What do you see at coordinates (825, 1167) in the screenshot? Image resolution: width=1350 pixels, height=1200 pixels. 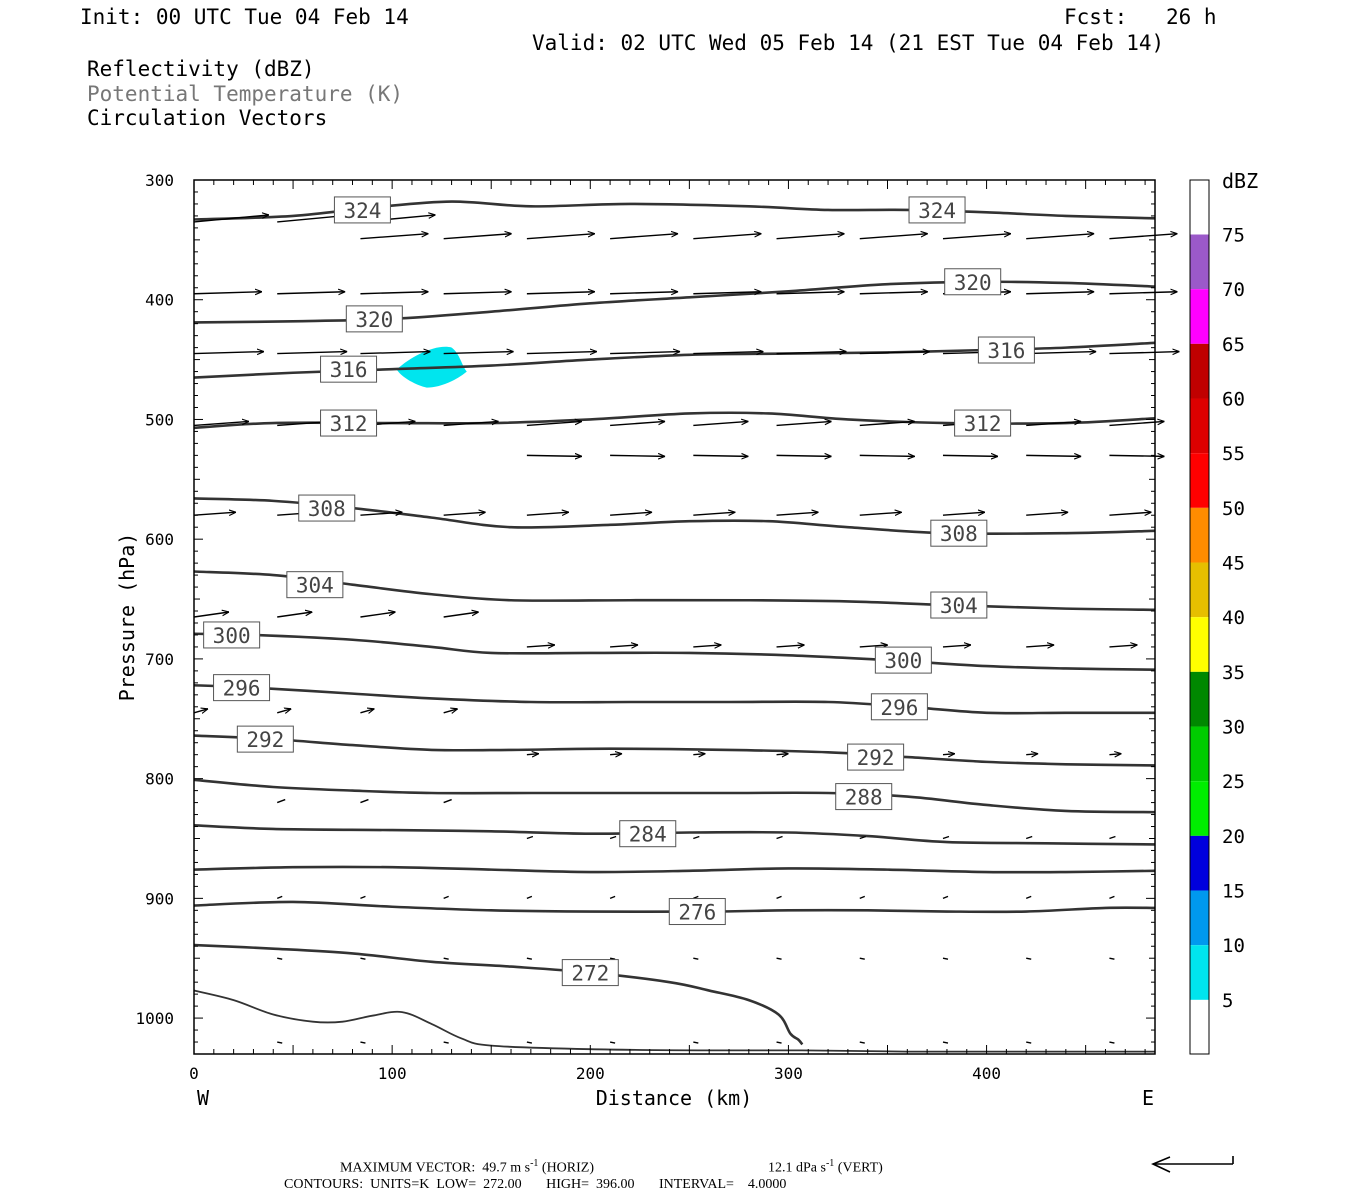 I see `footer-max-vector-vert: 12.1 dPa s-1 (VERT)` at bounding box center [825, 1167].